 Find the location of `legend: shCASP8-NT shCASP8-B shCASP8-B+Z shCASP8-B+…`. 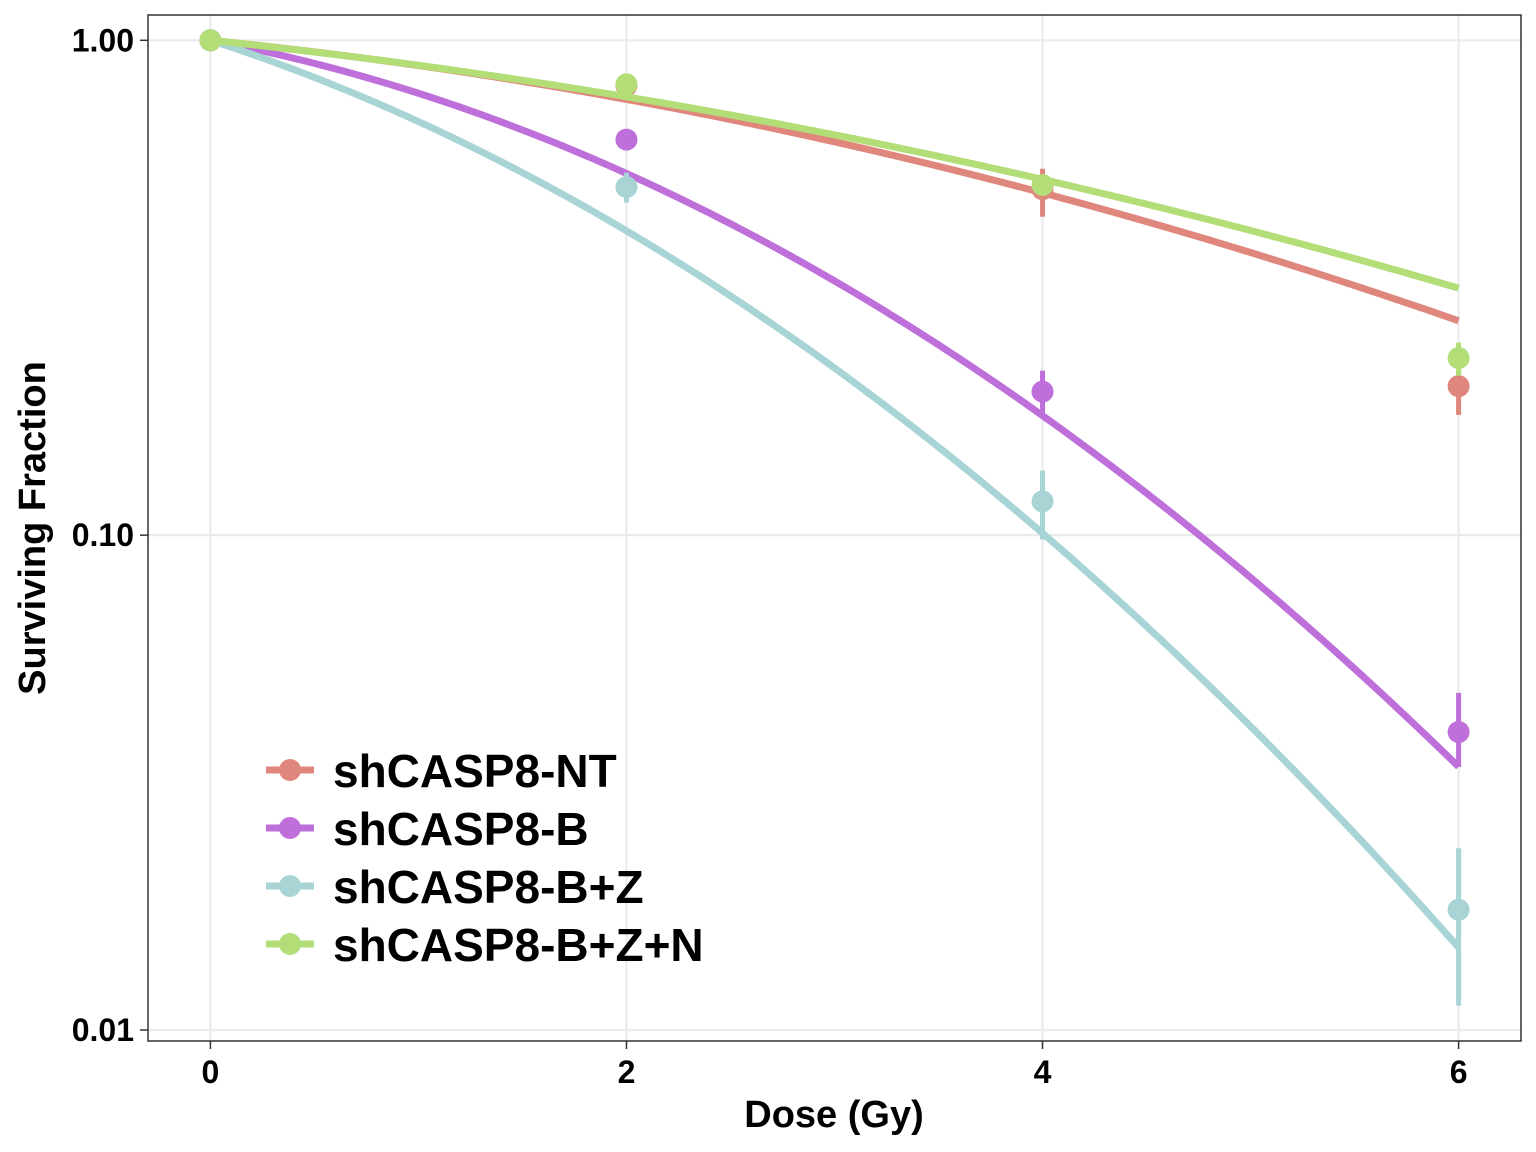

legend: shCASP8-NT shCASP8-B shCASP8-B+Z shCASP8-B+… is located at coordinates (485, 858).